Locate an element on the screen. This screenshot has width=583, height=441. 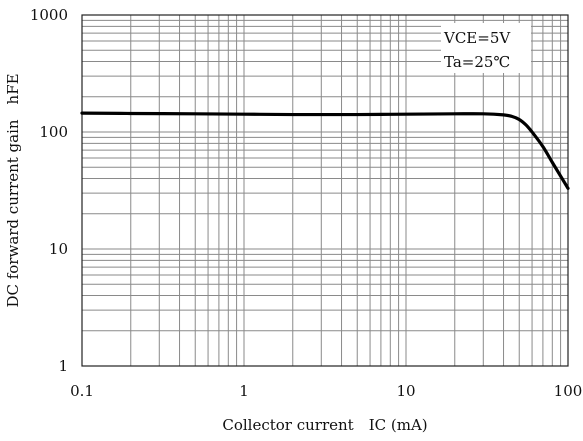
y-tick-label: 1000 is located at coordinates (49, 15).